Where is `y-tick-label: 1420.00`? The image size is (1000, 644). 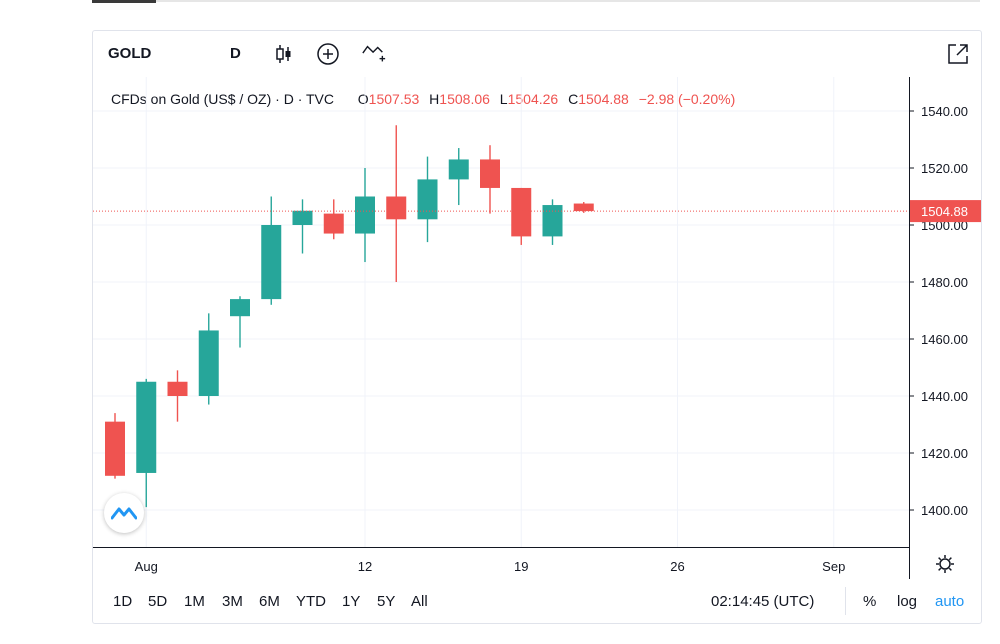
y-tick-label: 1420.00 is located at coordinates (944, 453).